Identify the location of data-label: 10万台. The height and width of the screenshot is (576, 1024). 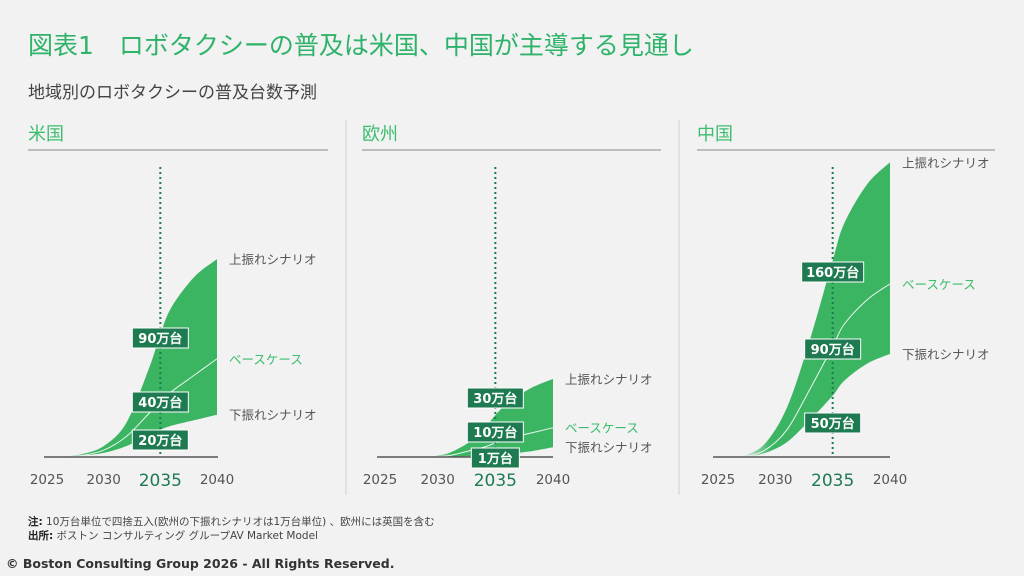
(495, 433).